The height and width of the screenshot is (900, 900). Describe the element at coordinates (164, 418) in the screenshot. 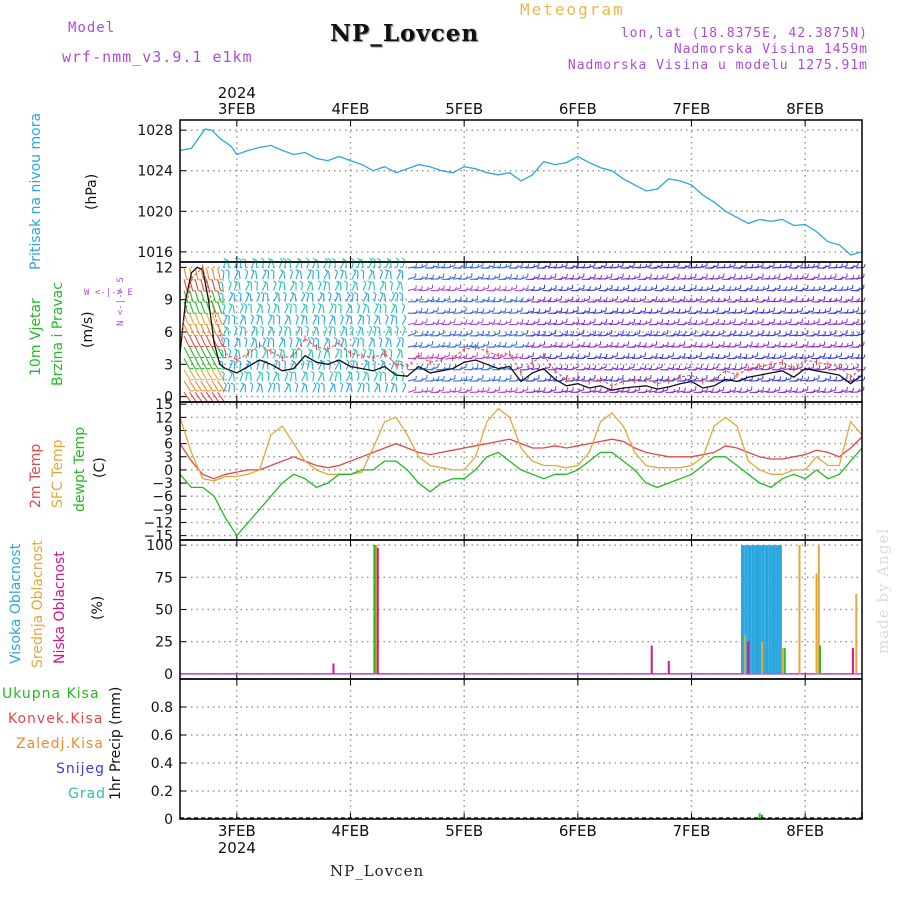

I see `y-tick-label: 12` at that location.